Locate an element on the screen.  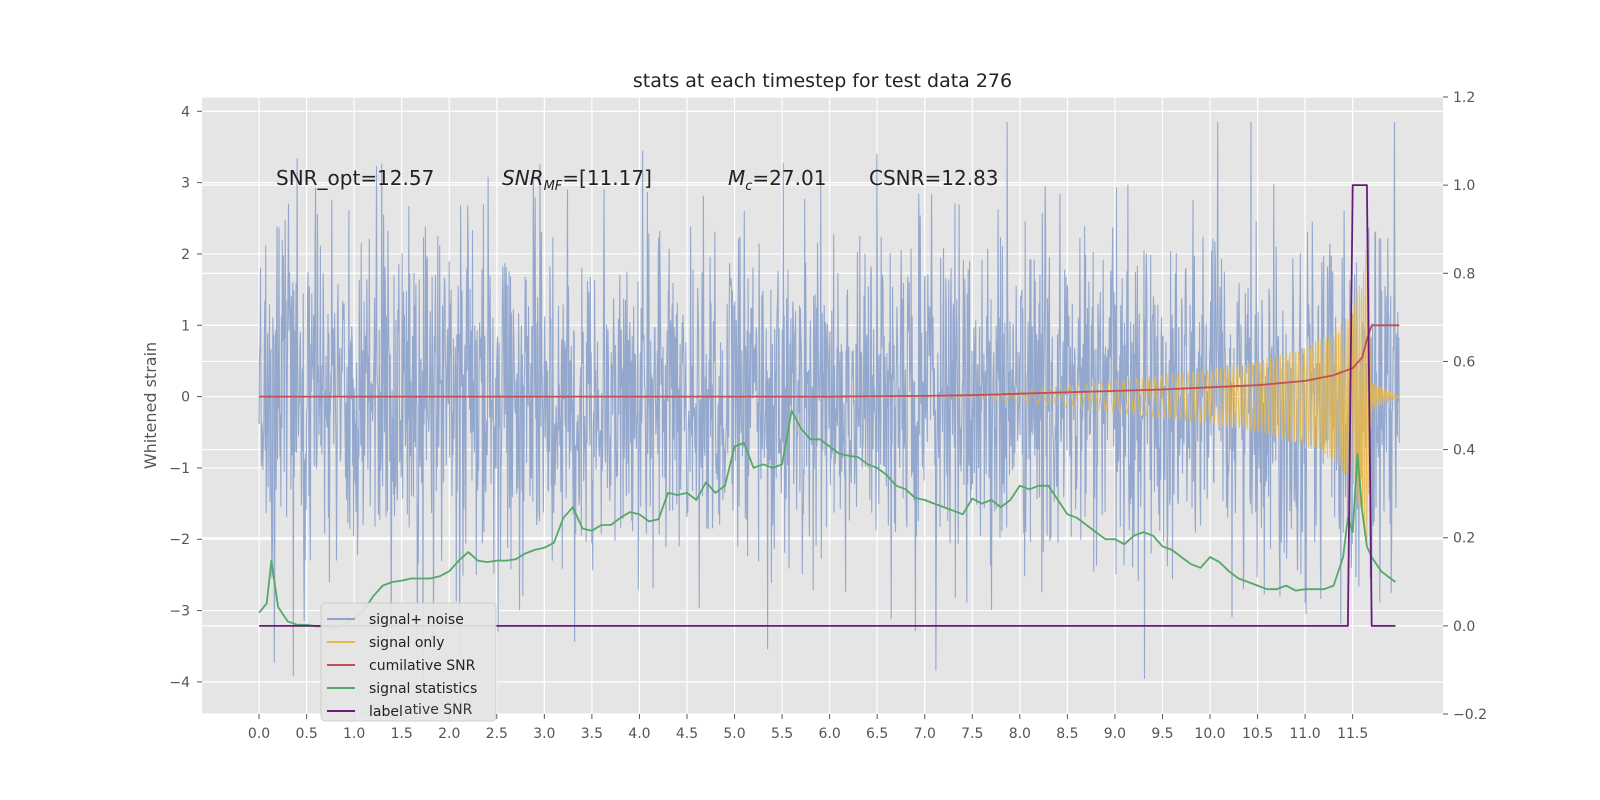
x-tick-label: 4.0 is located at coordinates (639, 734).